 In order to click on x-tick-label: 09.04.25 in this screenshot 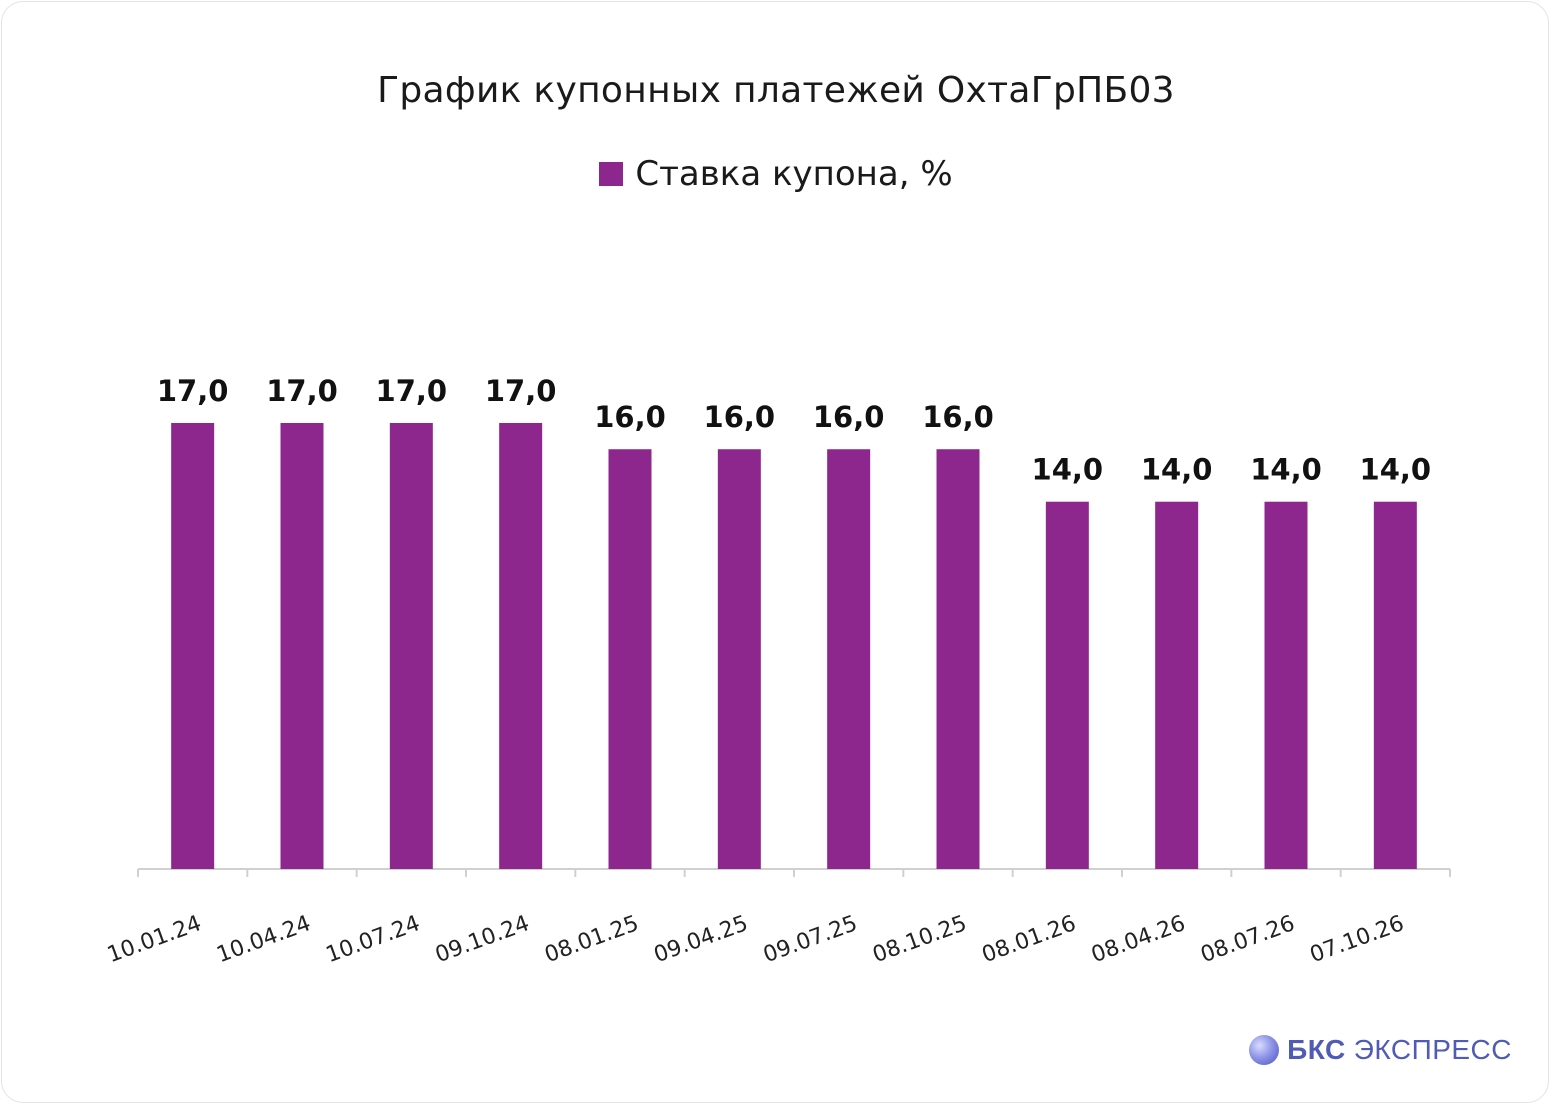, I will do `click(701, 939)`.